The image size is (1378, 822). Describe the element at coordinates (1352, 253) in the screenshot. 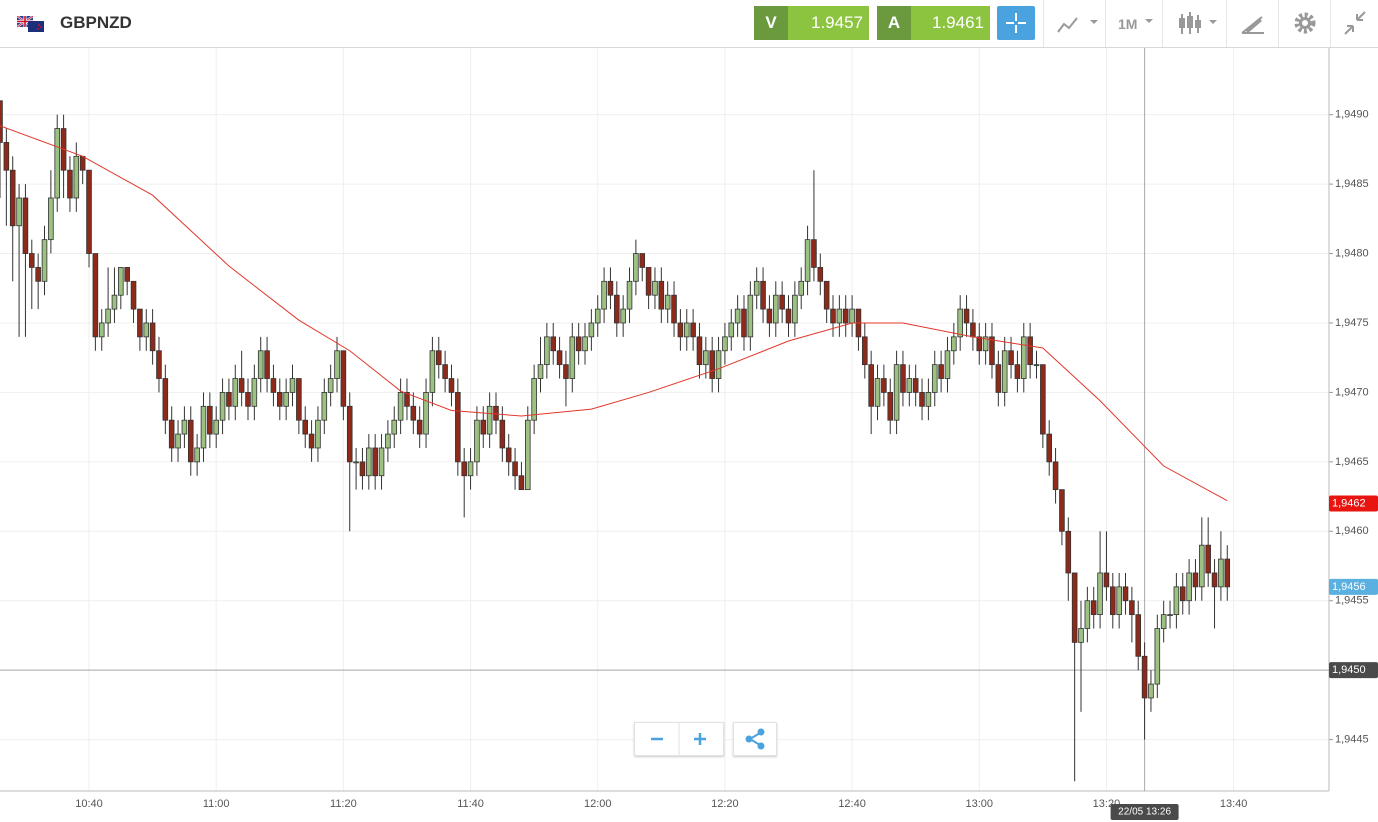

I see `y-tick-label: 1,9480` at that location.